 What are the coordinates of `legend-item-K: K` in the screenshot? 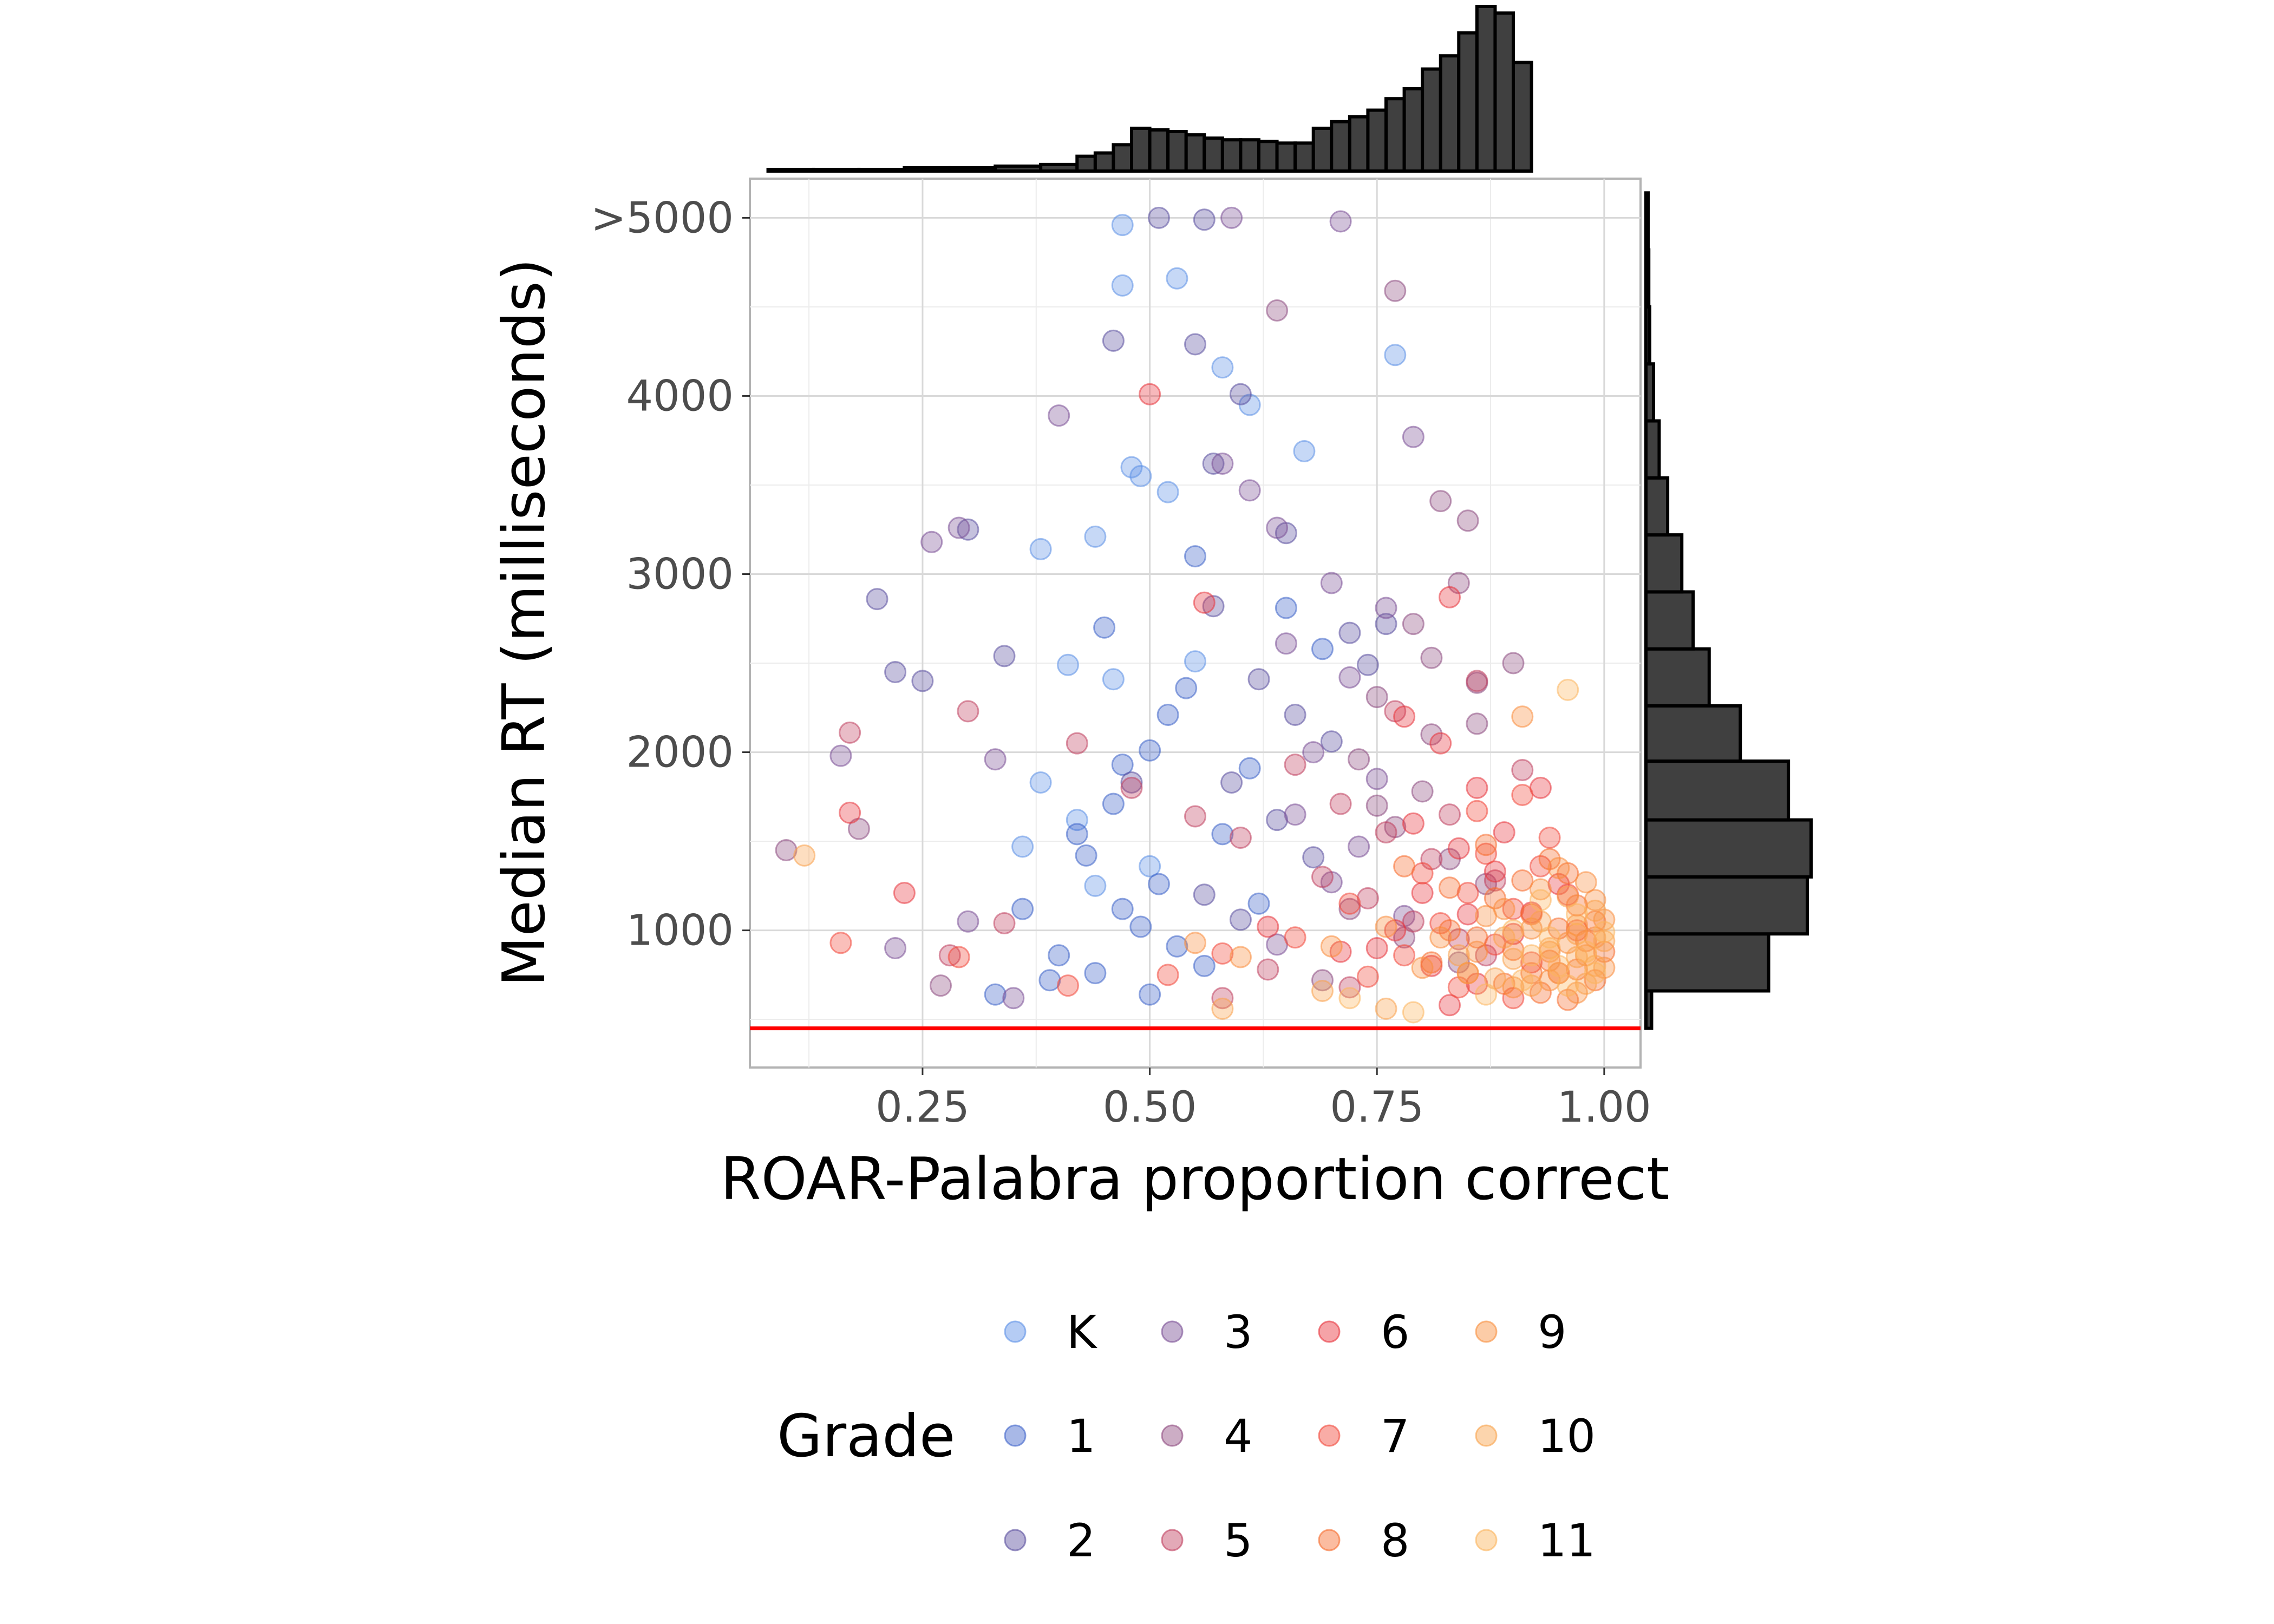 It's located at (1051, 1332).